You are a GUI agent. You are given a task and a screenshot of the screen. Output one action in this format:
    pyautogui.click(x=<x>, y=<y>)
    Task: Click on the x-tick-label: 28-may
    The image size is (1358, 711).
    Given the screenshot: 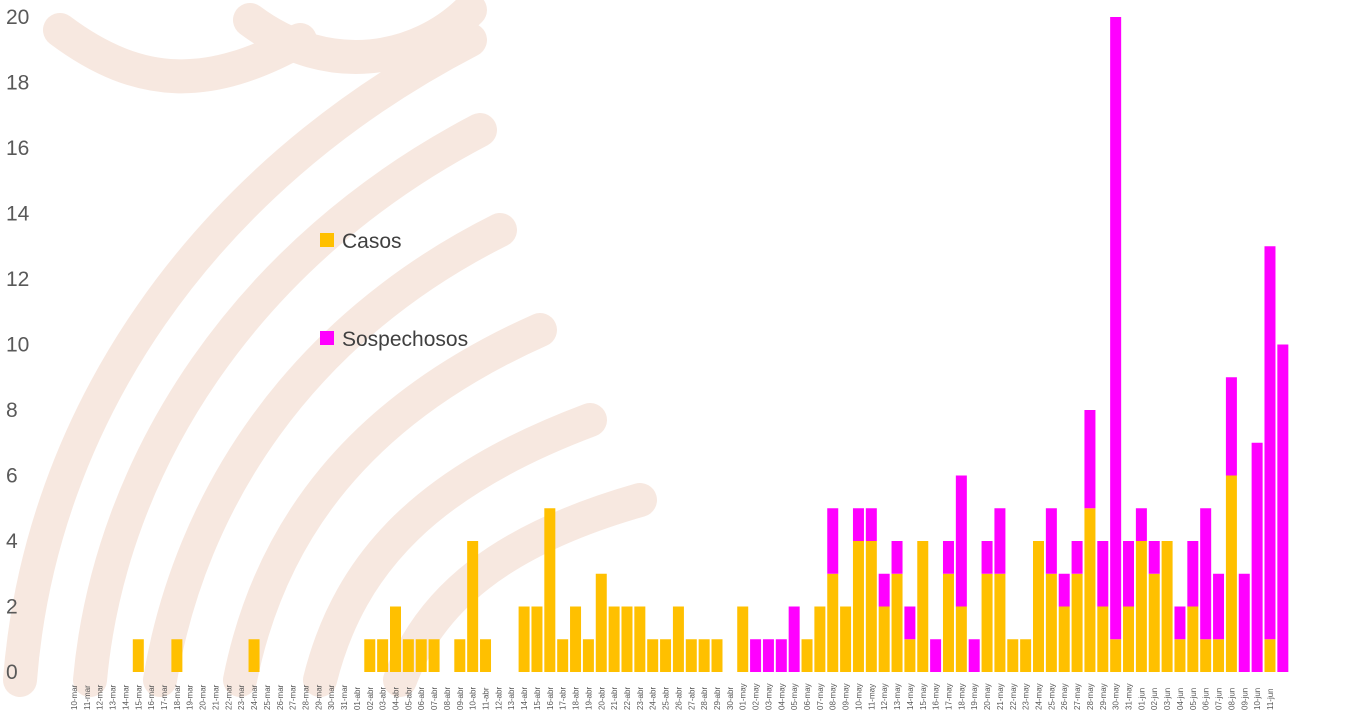 What is the action you would take?
    pyautogui.click(x=1090, y=696)
    